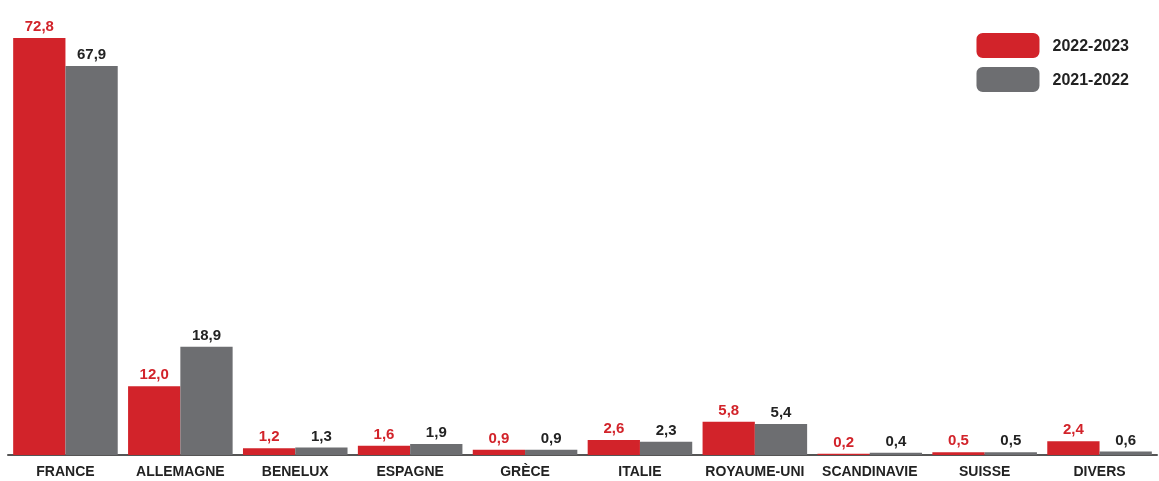  I want to click on data-label: 72,8, so click(39, 25).